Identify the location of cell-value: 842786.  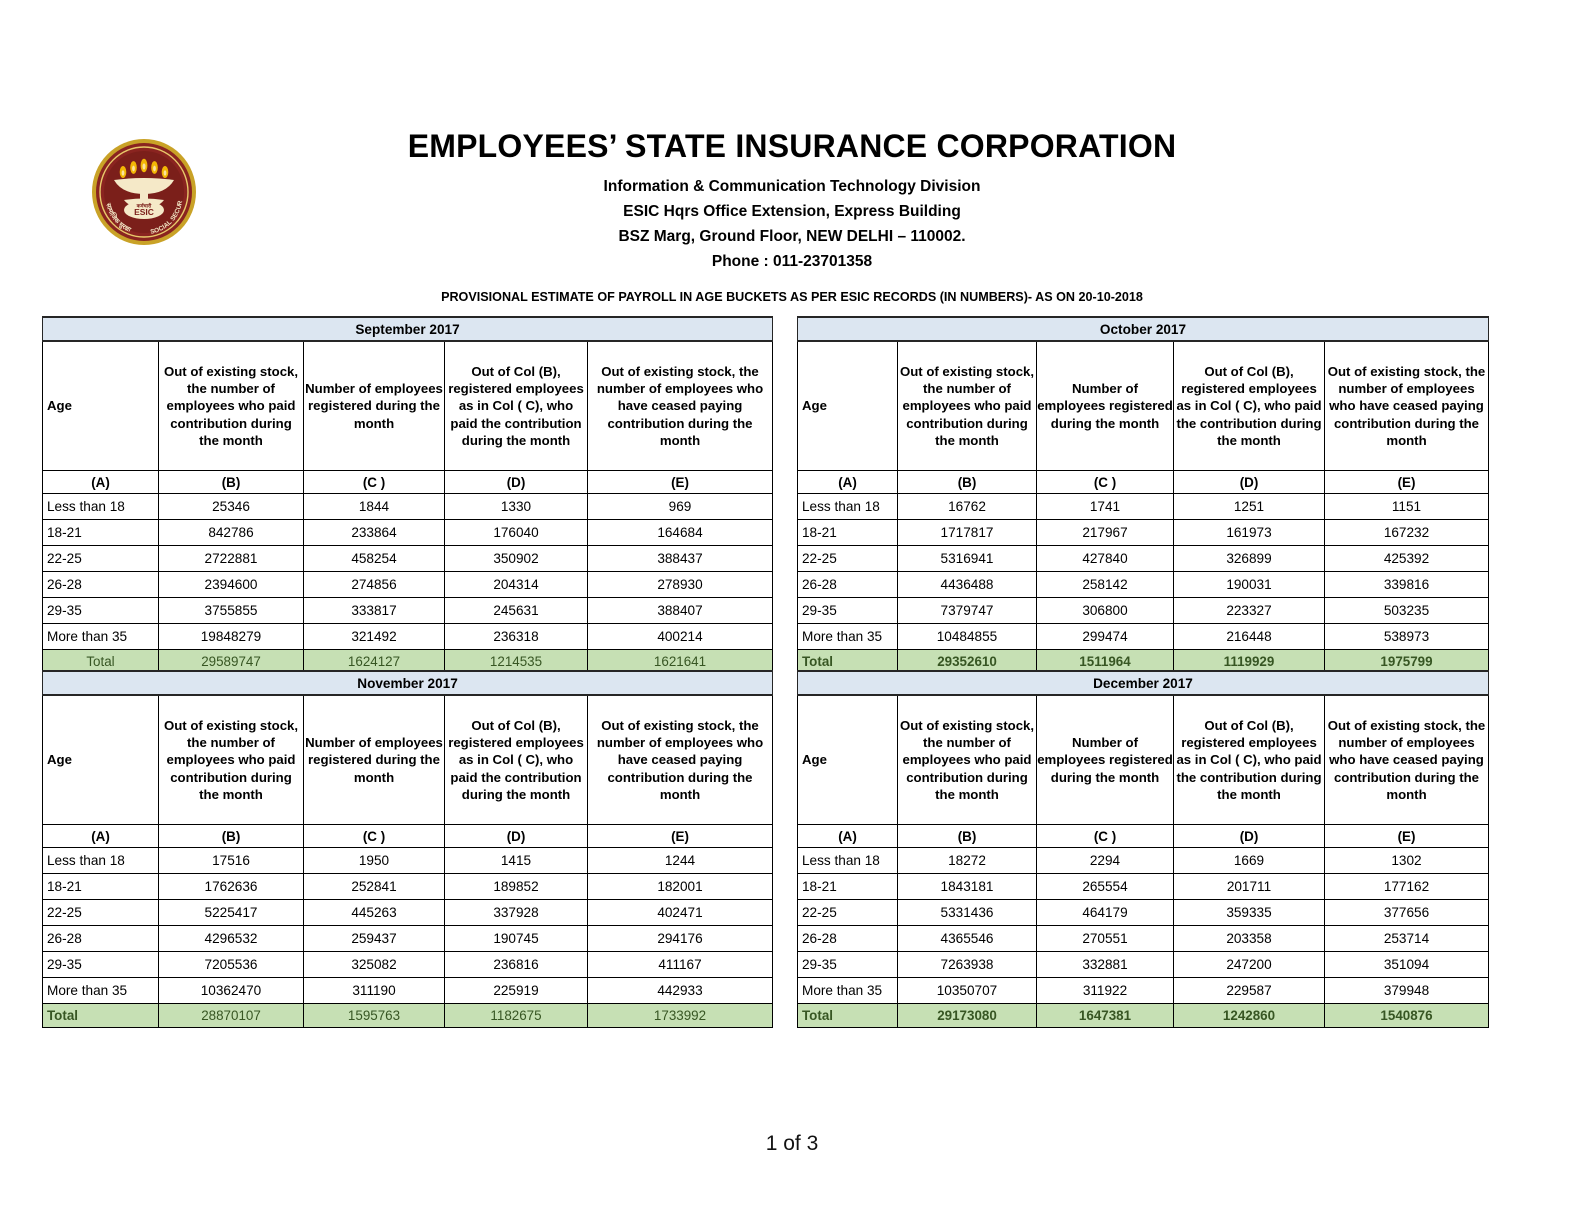
(231, 532).